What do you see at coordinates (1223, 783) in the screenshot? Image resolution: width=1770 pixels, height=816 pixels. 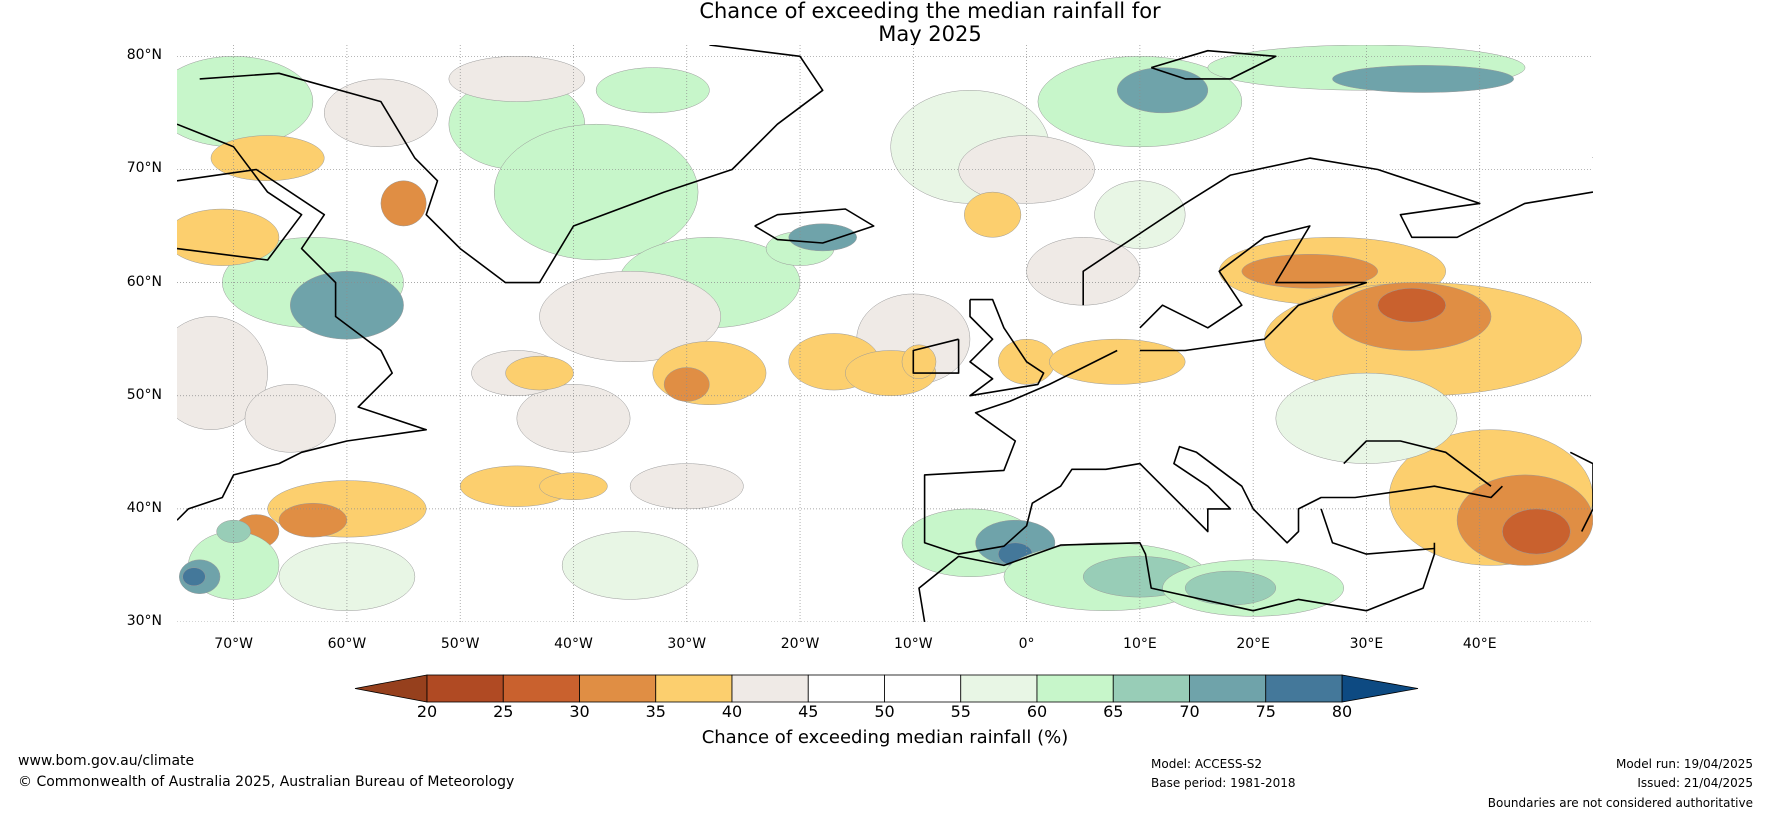 I see `base-period: Base period: 1981-2018` at bounding box center [1223, 783].